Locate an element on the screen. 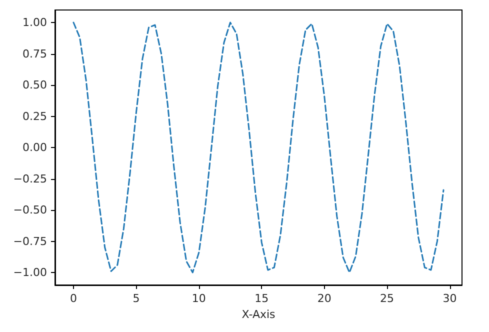 The height and width of the screenshot is (332, 489). y-tick-label: −0.75 is located at coordinates (30, 241).